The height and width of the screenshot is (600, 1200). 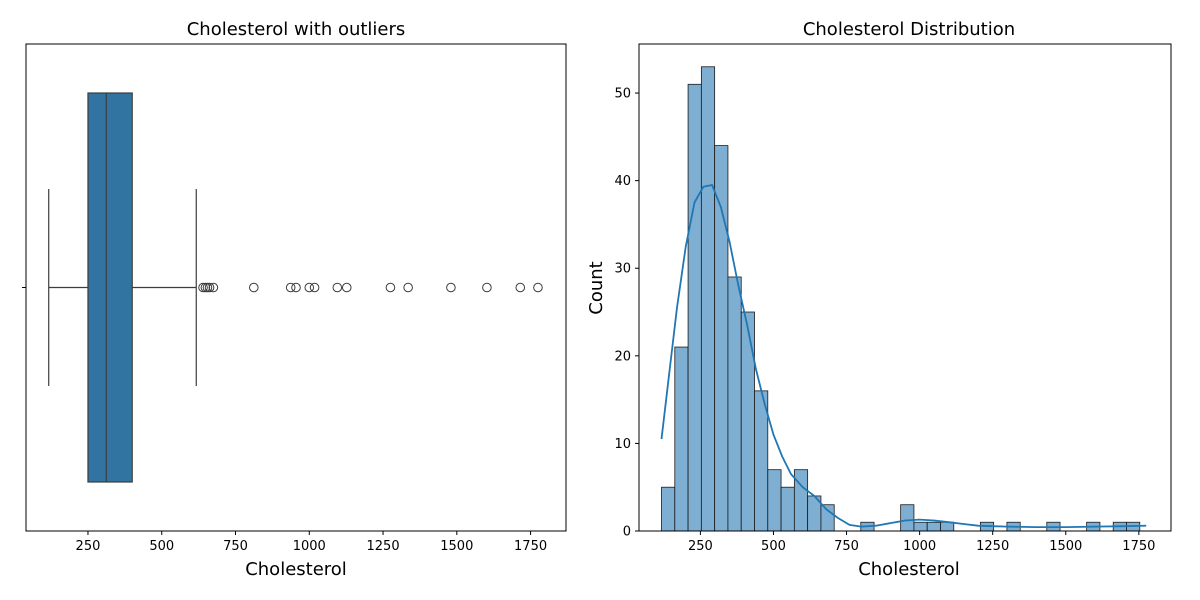 What do you see at coordinates (161, 546) in the screenshot?
I see `boxplot-x-tick-label: 500` at bounding box center [161, 546].